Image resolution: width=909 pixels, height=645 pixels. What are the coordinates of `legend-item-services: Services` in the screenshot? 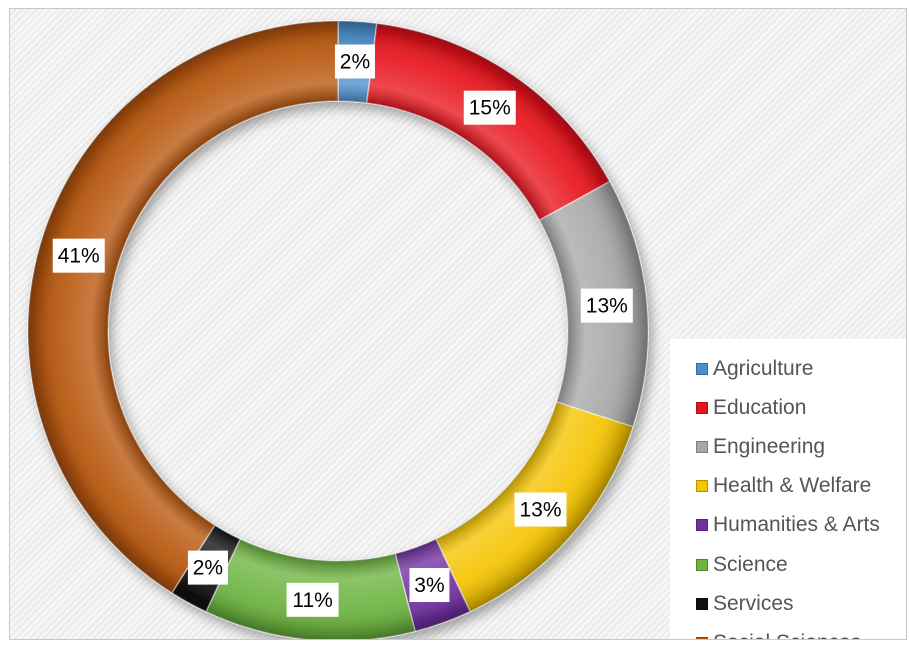 It's located at (788, 603).